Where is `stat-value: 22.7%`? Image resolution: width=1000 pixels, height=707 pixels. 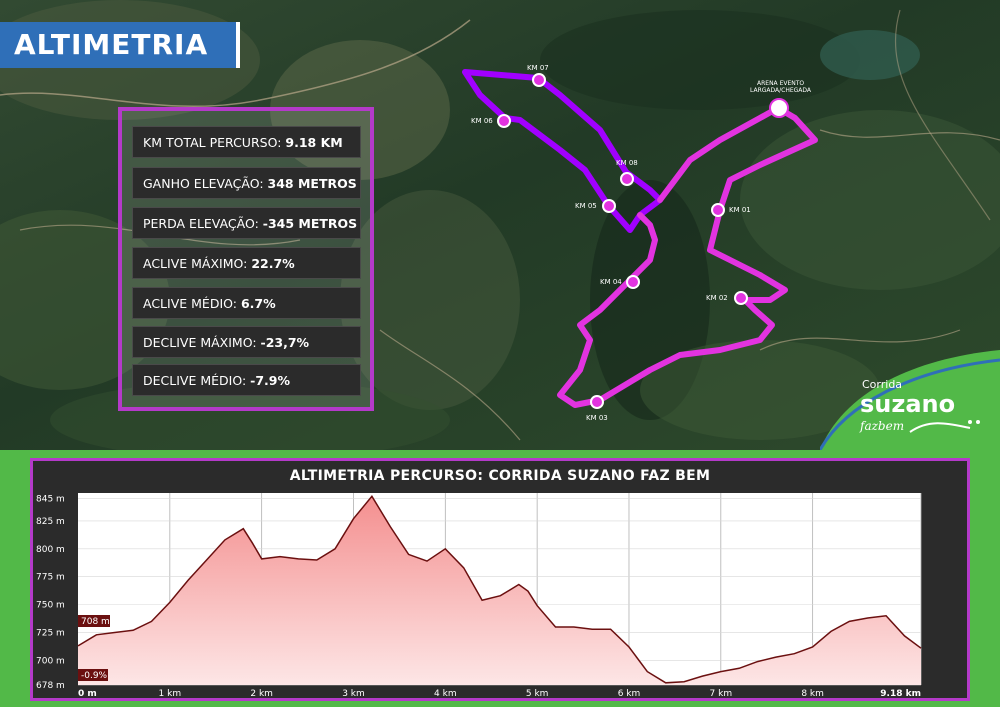
stat-value: 22.7% is located at coordinates (273, 263).